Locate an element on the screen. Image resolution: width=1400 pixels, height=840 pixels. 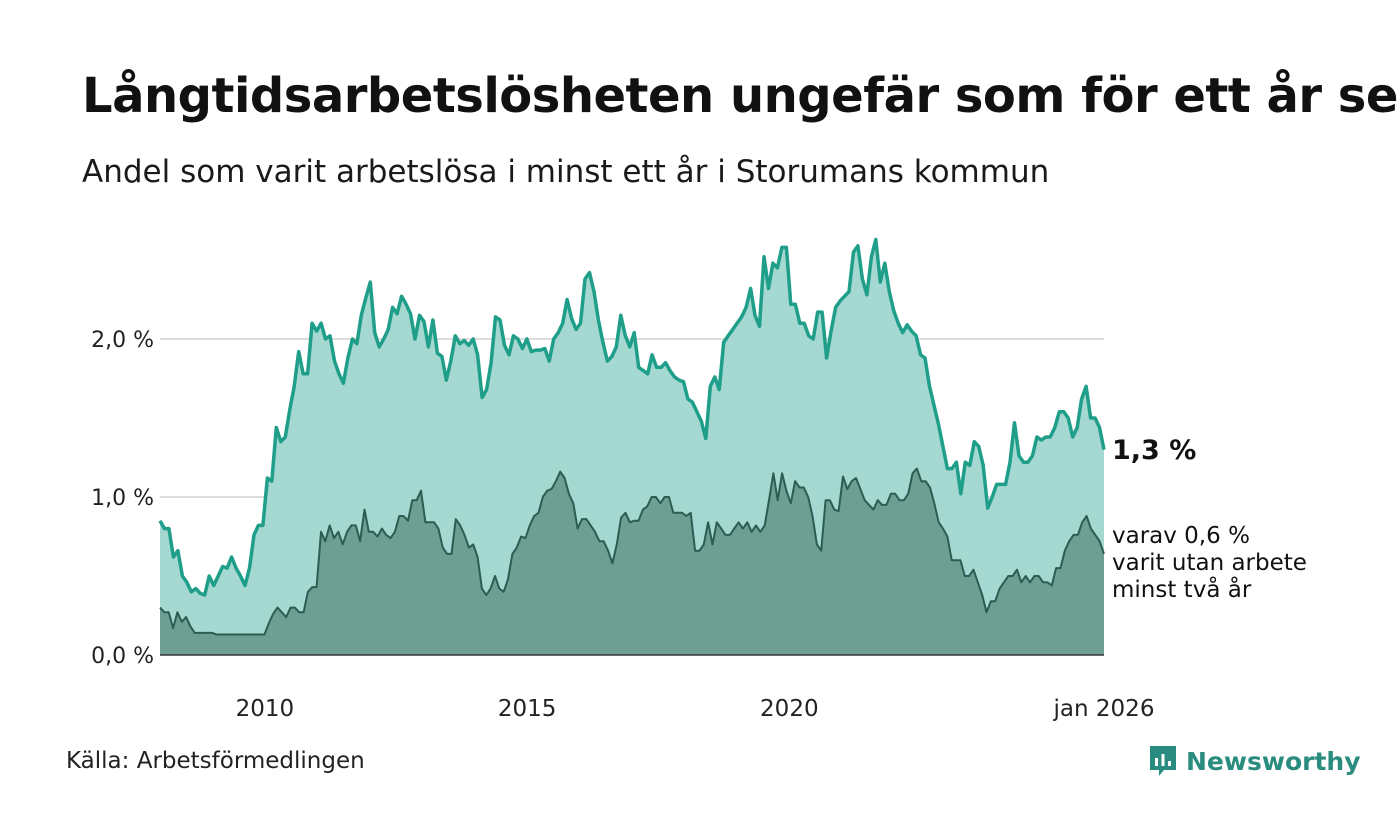
source-note: Källa: Arbetsförmedlingen is located at coordinates (215, 761).